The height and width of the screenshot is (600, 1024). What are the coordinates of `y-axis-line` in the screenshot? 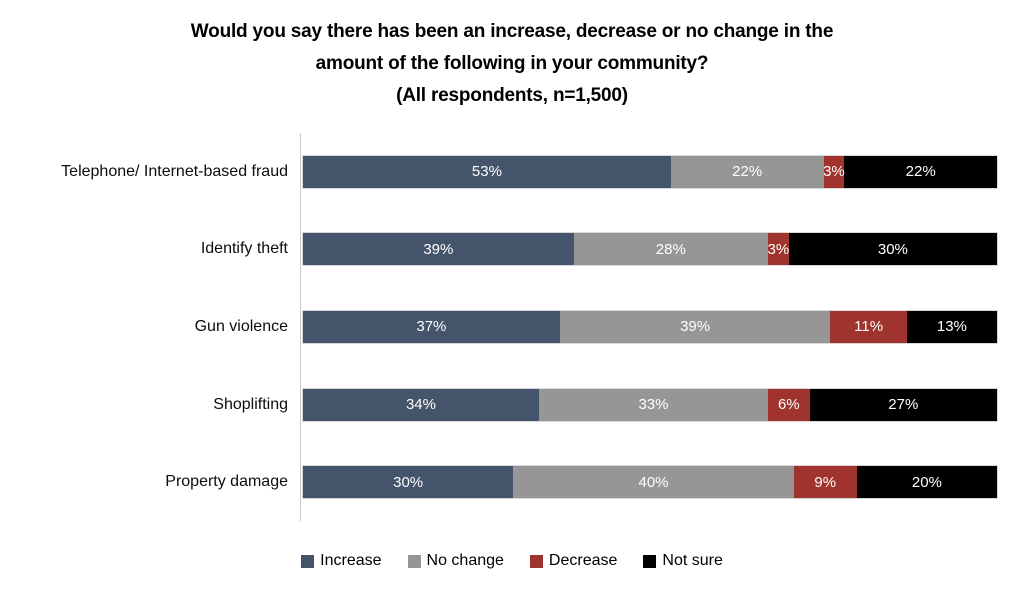 It's located at (300, 327).